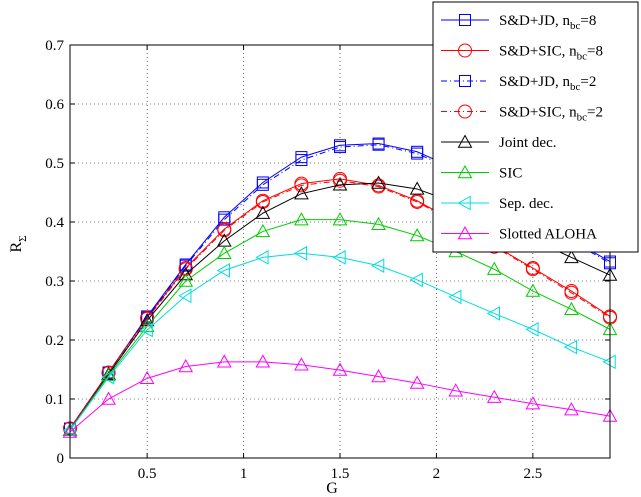  I want to click on y-tick-label: 0.6, so click(54, 105).